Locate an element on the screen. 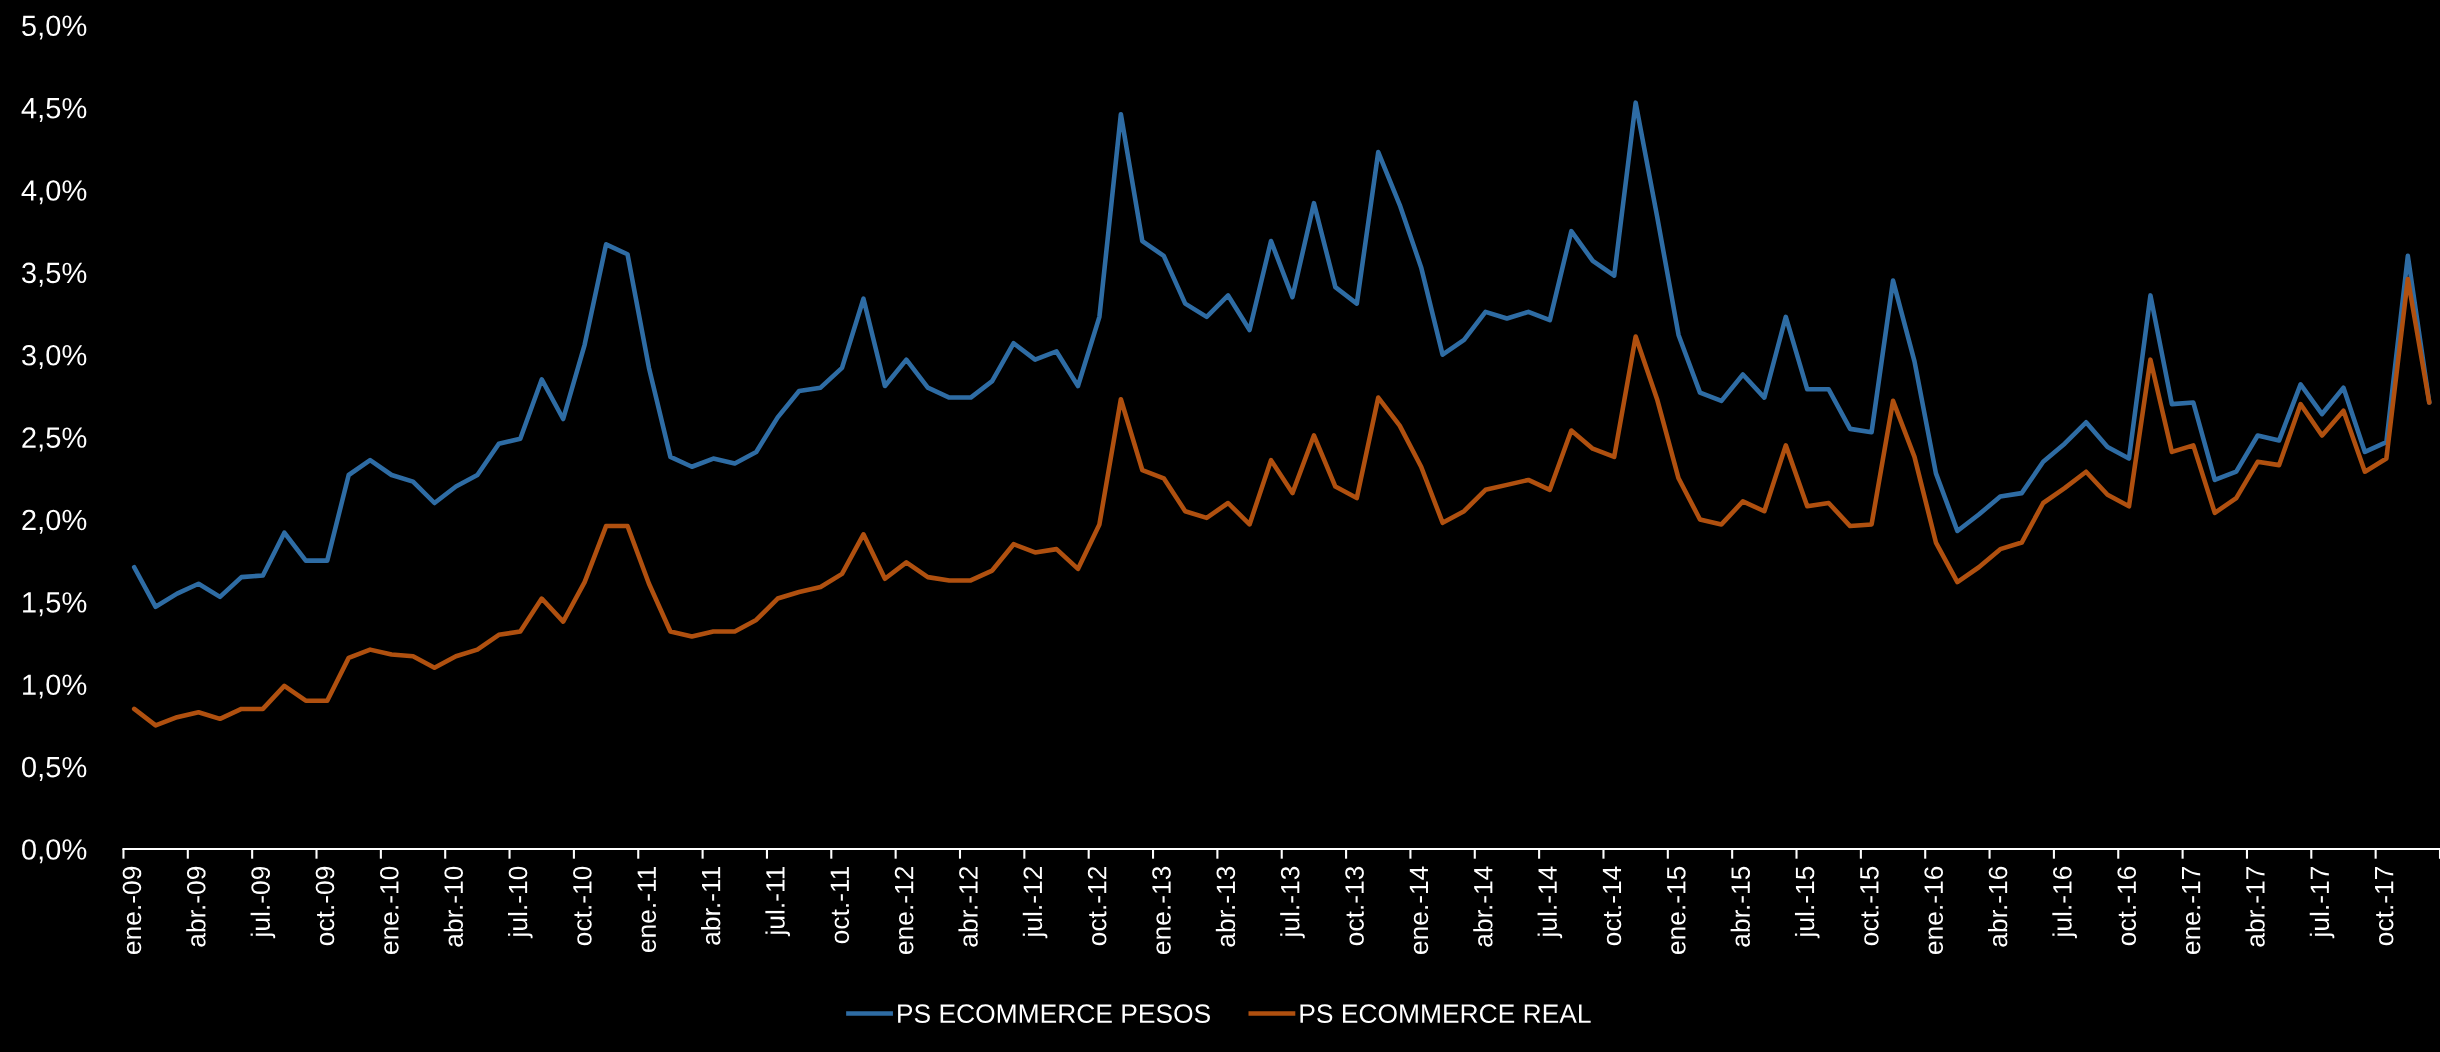 The image size is (2440, 1052). x-tick-label: ene.-13 is located at coordinates (1161, 910).